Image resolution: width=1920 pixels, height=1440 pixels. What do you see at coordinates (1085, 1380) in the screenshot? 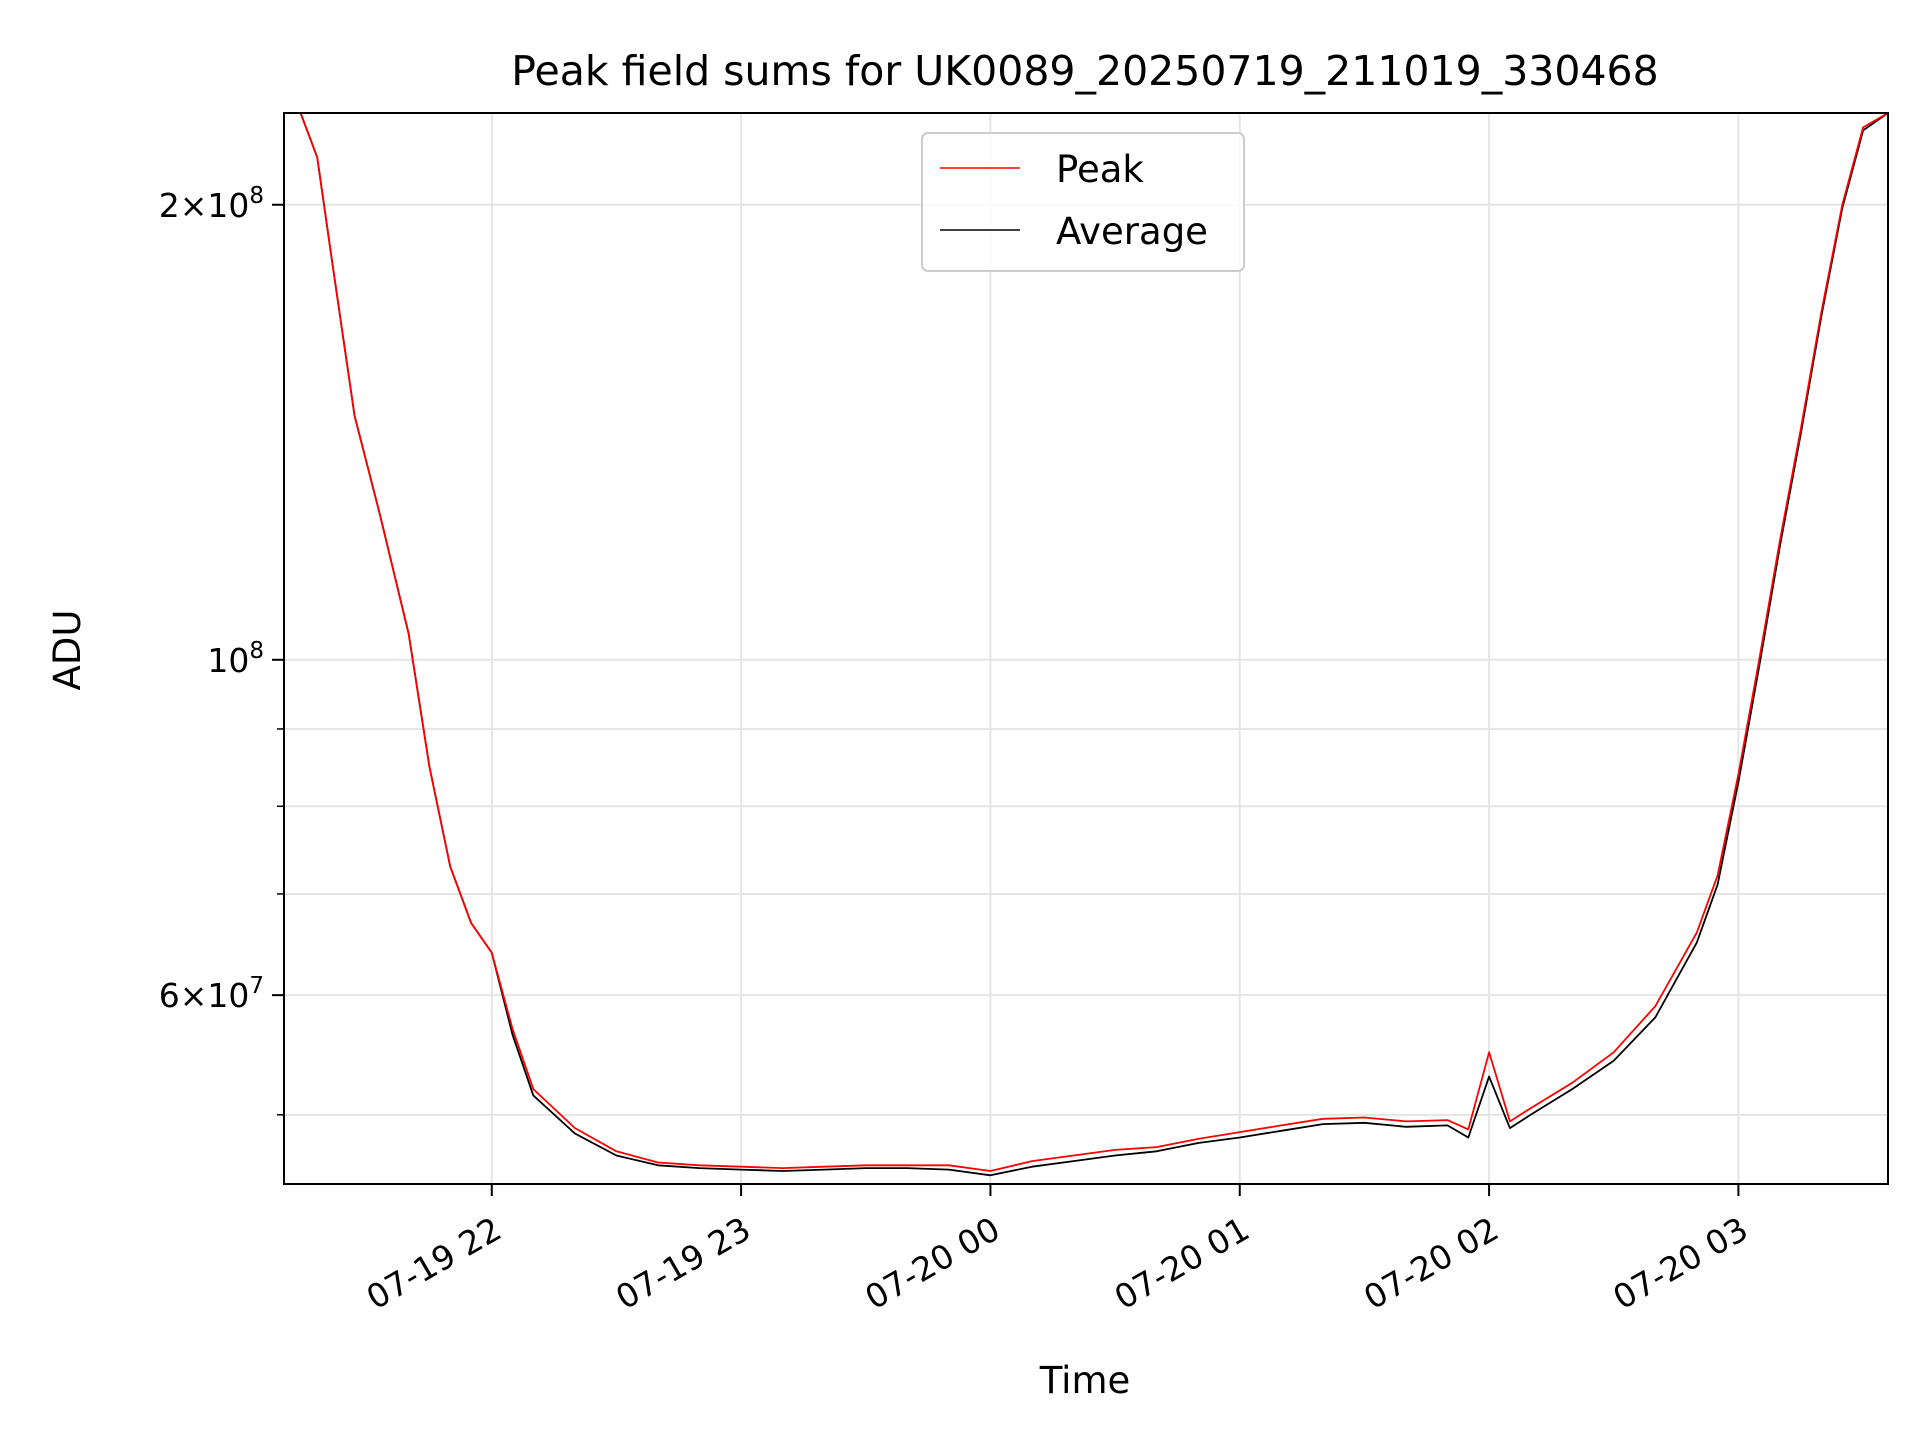
I see `x-axis-label: Time` at bounding box center [1085, 1380].